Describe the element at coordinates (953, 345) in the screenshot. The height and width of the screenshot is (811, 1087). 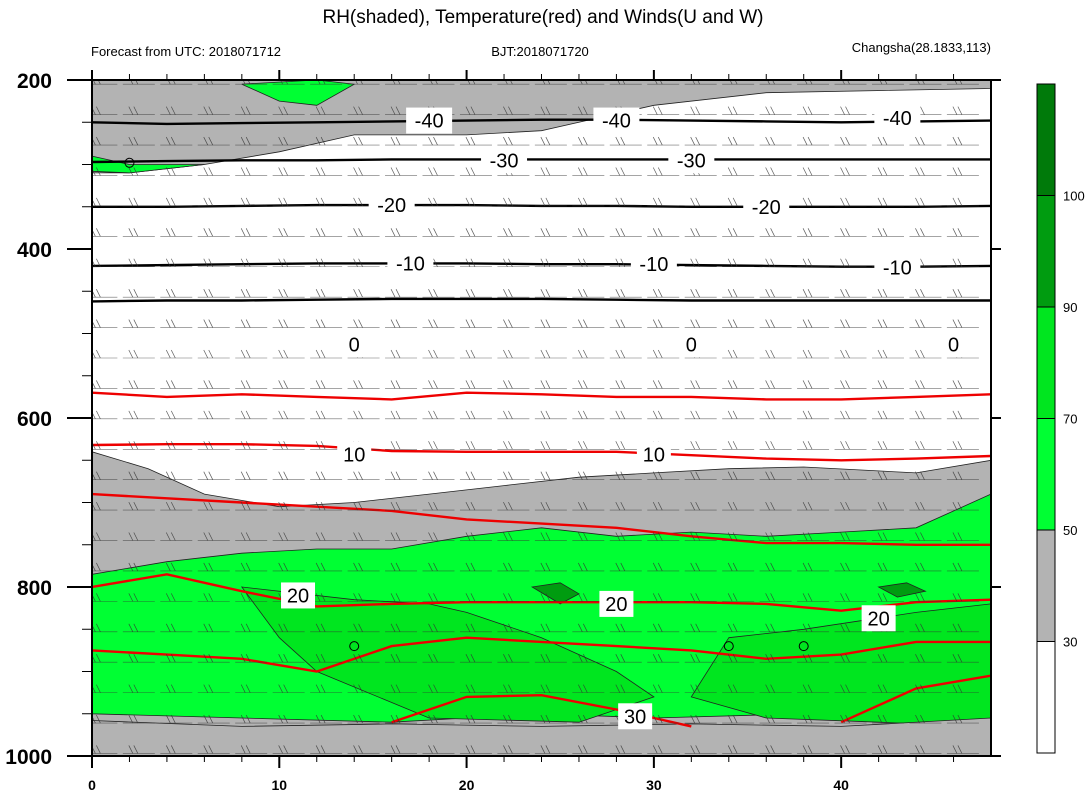
I see `contour-label: 0` at that location.